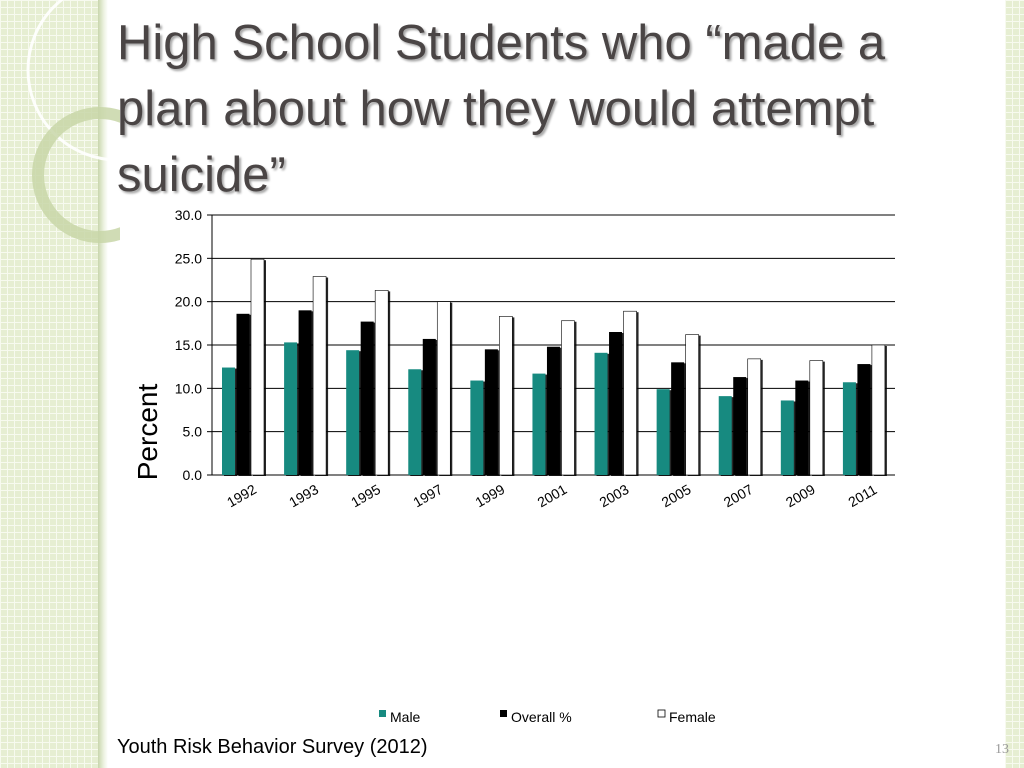 Image resolution: width=1024 pixels, height=768 pixels. Describe the element at coordinates (193, 475) in the screenshot. I see `y-tick-label: 0.0` at that location.